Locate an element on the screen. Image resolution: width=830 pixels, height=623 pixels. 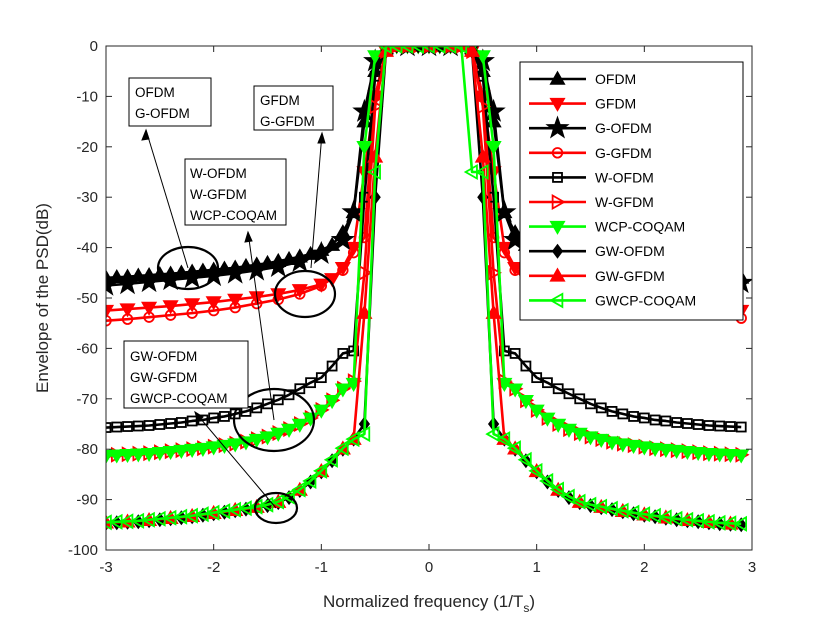
legend-entry: GFDM is located at coordinates (582, 104).